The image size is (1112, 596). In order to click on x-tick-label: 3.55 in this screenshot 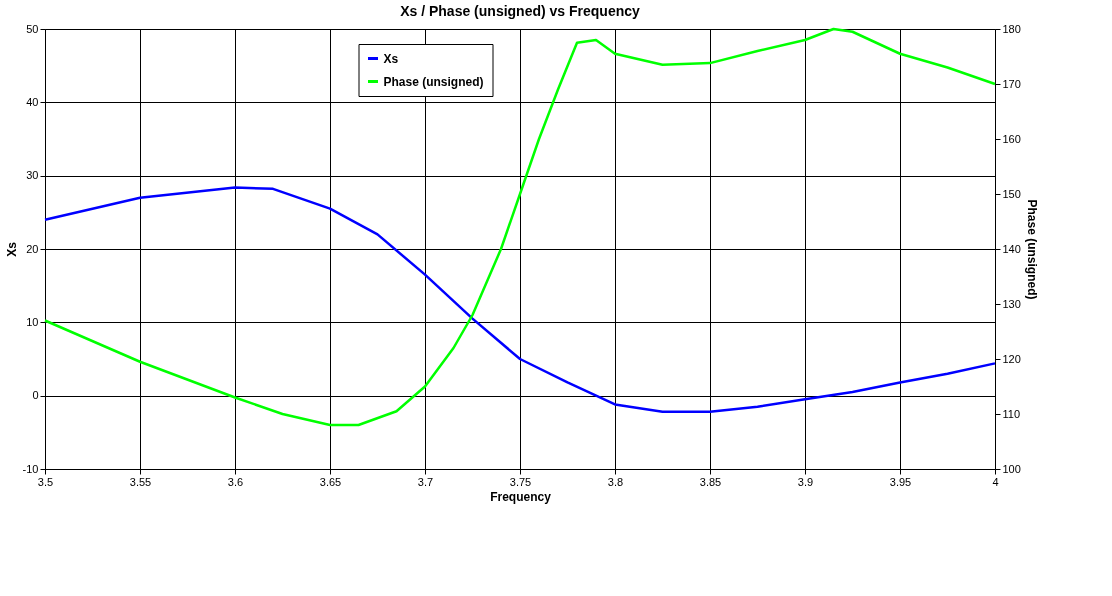, I will do `click(140, 481)`.